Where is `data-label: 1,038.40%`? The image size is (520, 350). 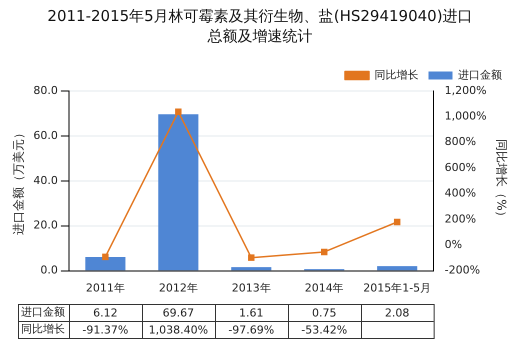 data-label: 1,038.40% is located at coordinates (178, 329).